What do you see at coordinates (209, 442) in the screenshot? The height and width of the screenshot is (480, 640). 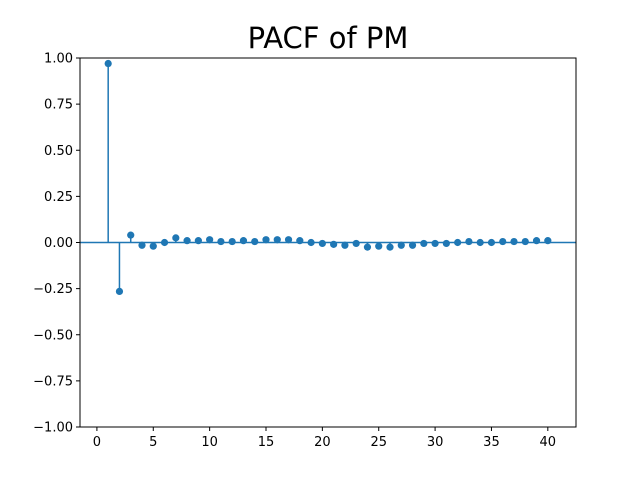 I see `x-tick-label: 10` at bounding box center [209, 442].